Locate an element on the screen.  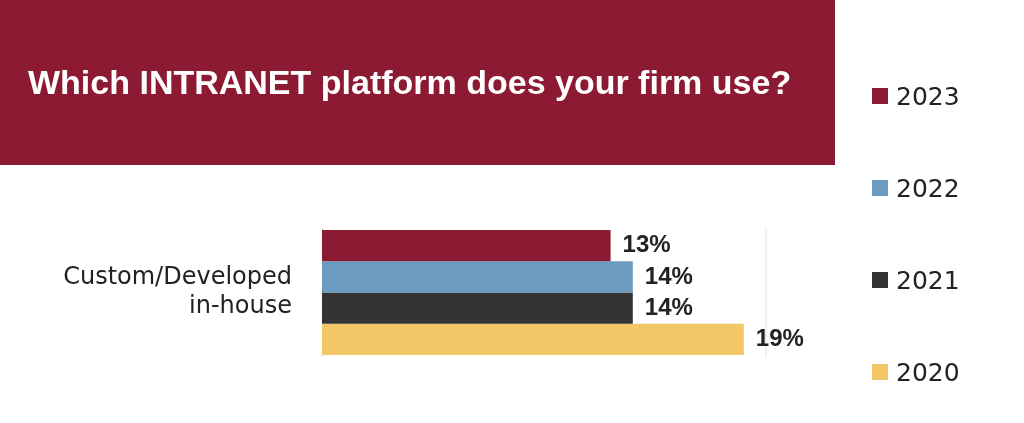
legend-label: 2022 is located at coordinates (928, 188).